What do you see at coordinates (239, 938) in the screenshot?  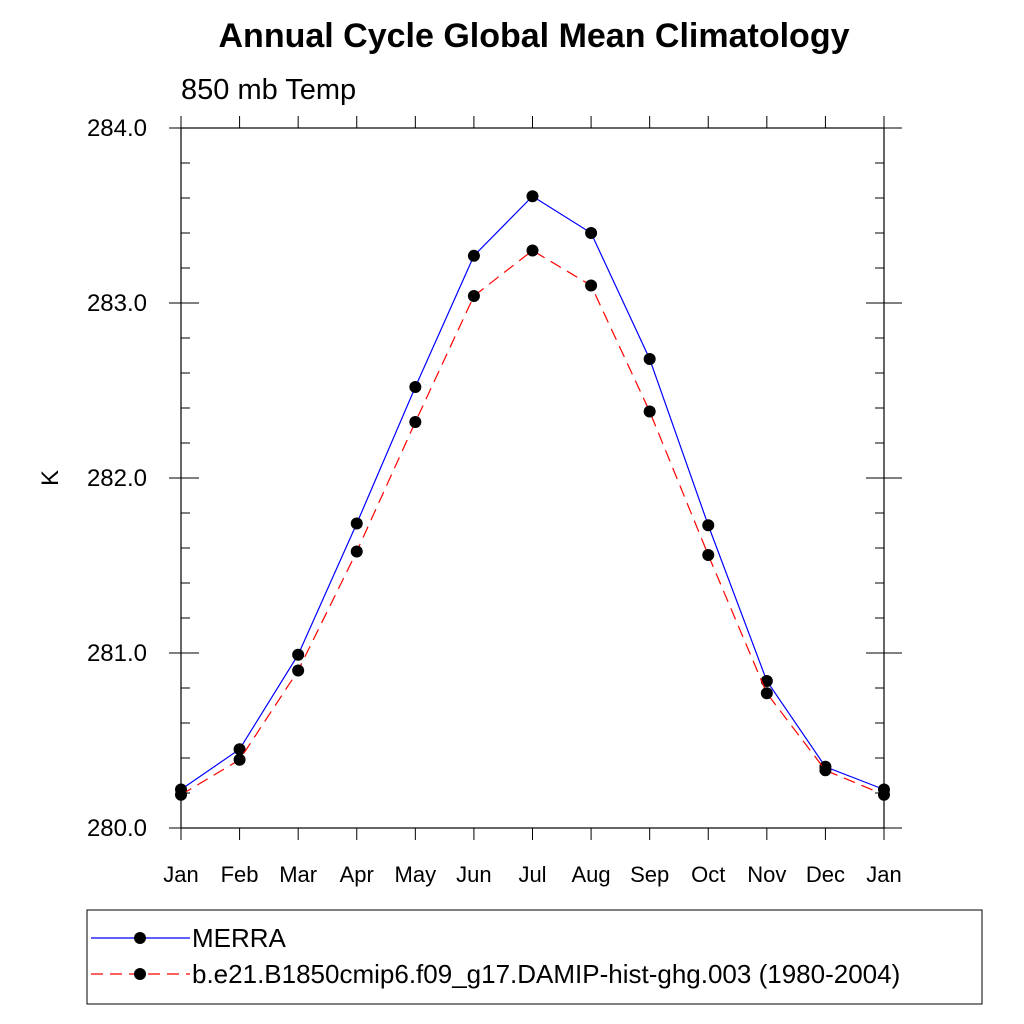 I see `legend-label: MERRA` at bounding box center [239, 938].